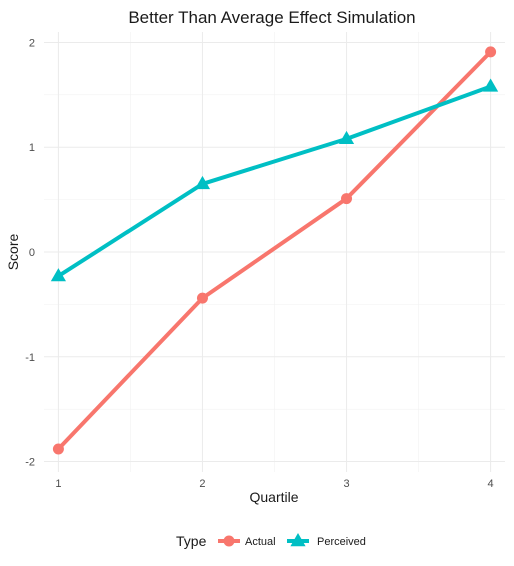  I want to click on y-tick-label: 1, so click(32, 148).